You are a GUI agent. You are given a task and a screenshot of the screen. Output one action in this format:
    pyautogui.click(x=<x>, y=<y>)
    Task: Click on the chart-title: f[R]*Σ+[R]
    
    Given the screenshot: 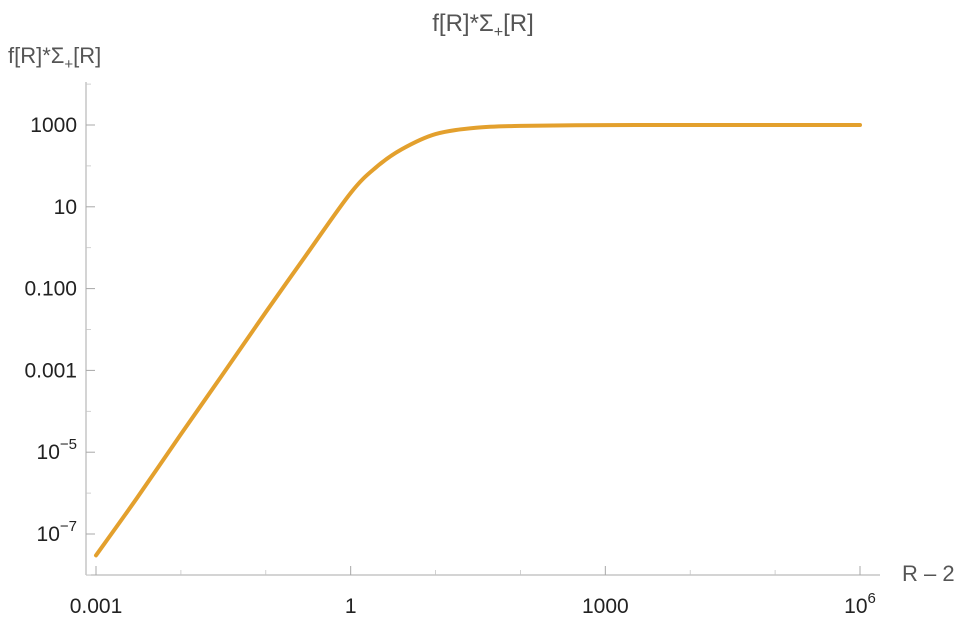 What is the action you would take?
    pyautogui.click(x=483, y=25)
    